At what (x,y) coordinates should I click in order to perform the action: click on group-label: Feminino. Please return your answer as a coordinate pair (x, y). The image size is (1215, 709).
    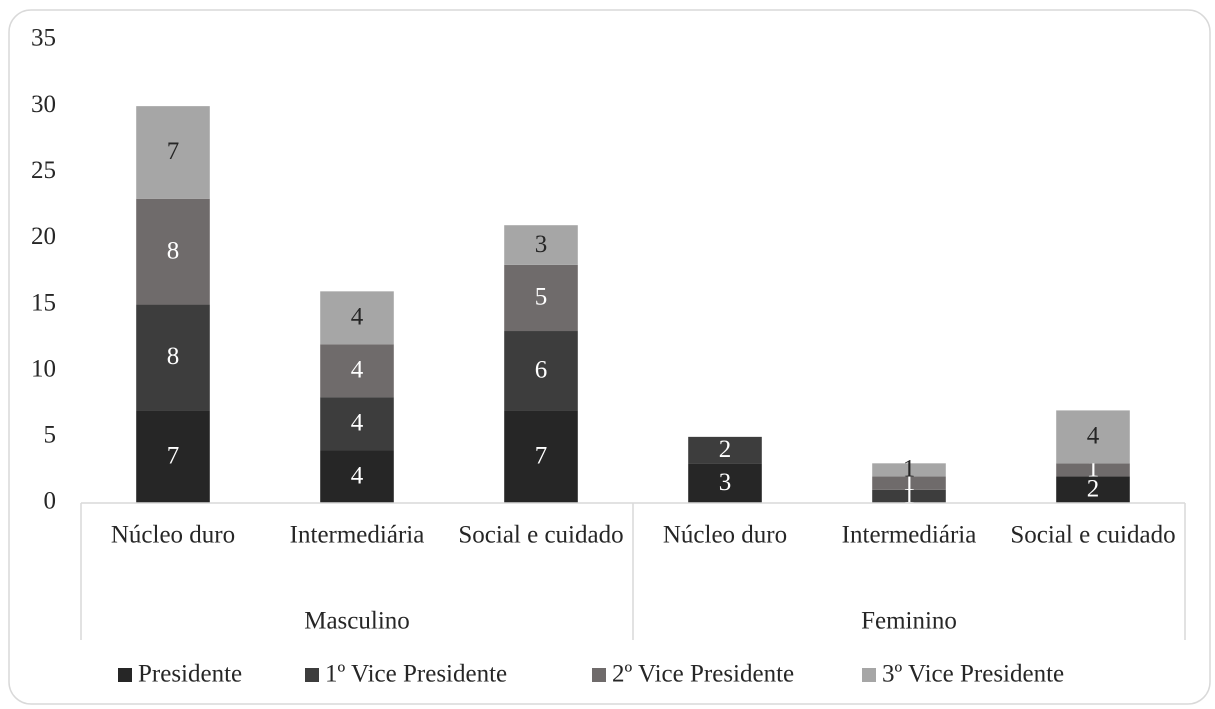
    Looking at the image, I should click on (909, 621).